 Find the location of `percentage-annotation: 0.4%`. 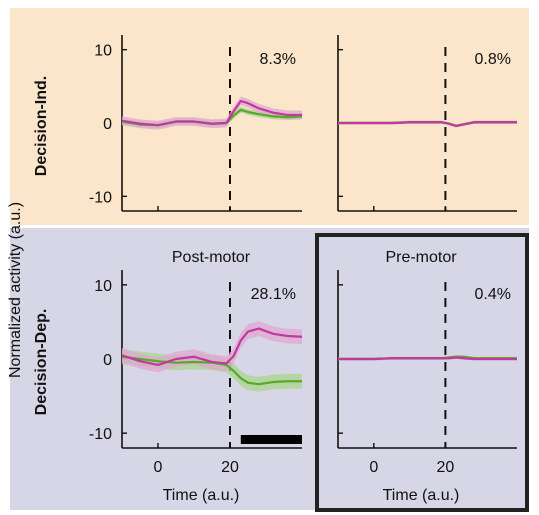

percentage-annotation: 0.4% is located at coordinates (493, 294).